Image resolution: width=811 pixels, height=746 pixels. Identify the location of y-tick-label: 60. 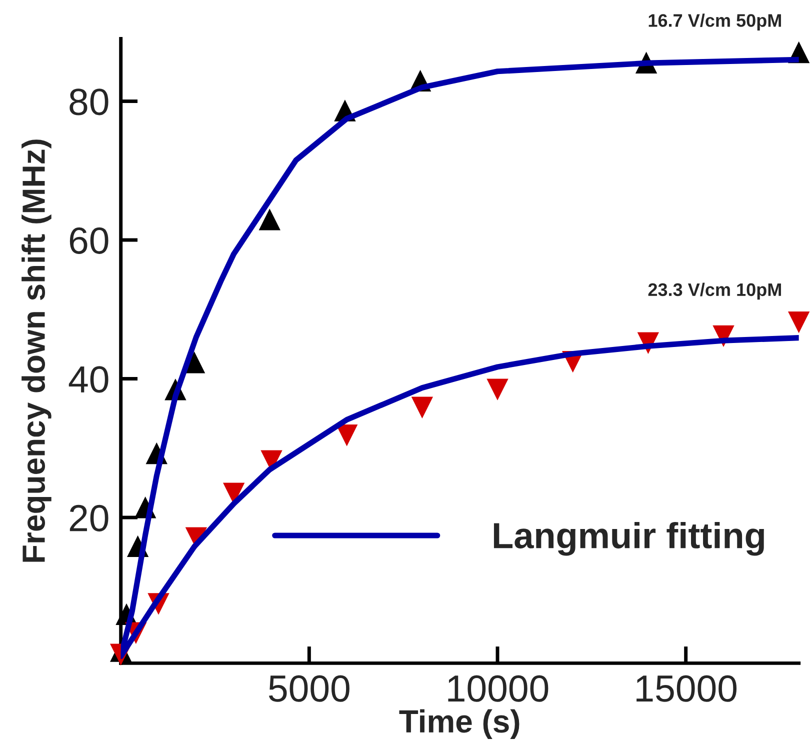
(89, 240).